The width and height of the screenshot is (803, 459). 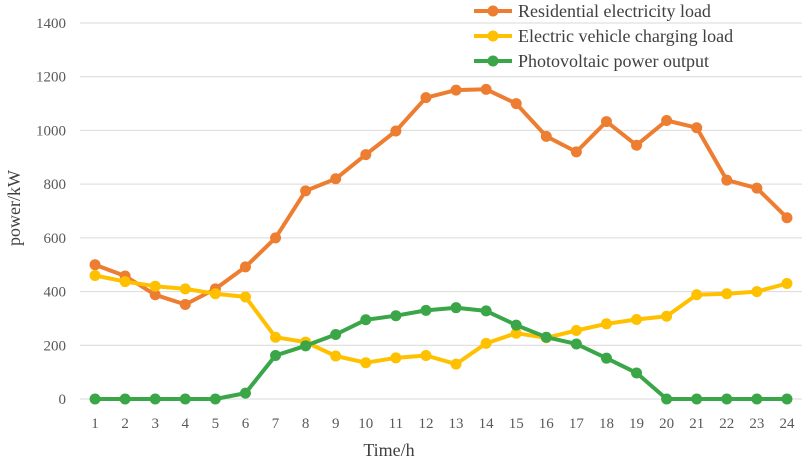 I want to click on legend-label: Photovoltaic power output, so click(x=613, y=61).